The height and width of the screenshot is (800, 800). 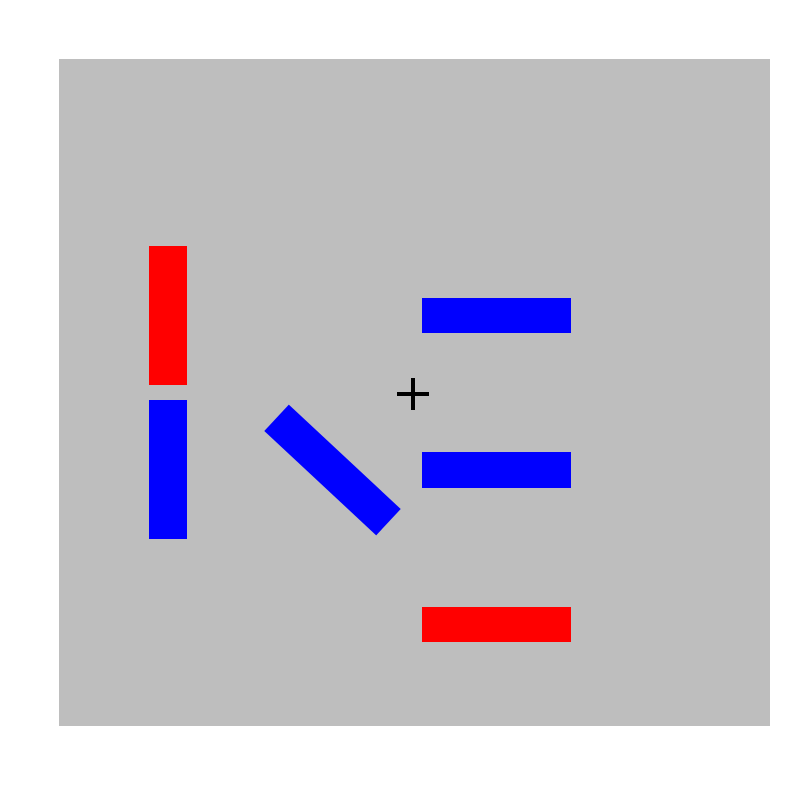 I want to click on red-horizontal-bar-bottom, so click(x=496, y=624).